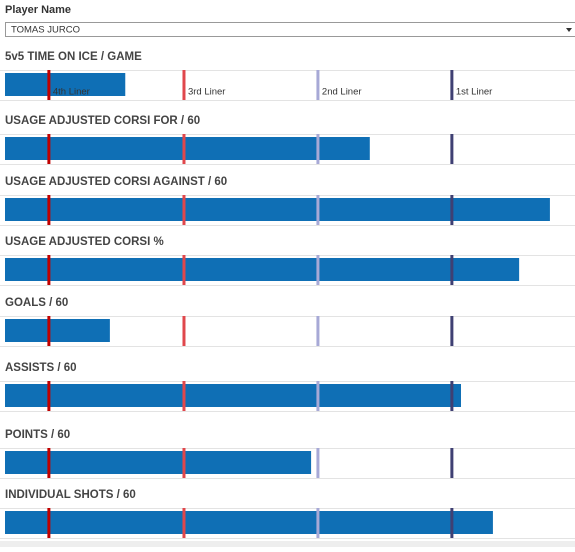 This screenshot has height=552, width=575. What do you see at coordinates (41, 368) in the screenshot?
I see `panel-title: ASSISTS / 60` at bounding box center [41, 368].